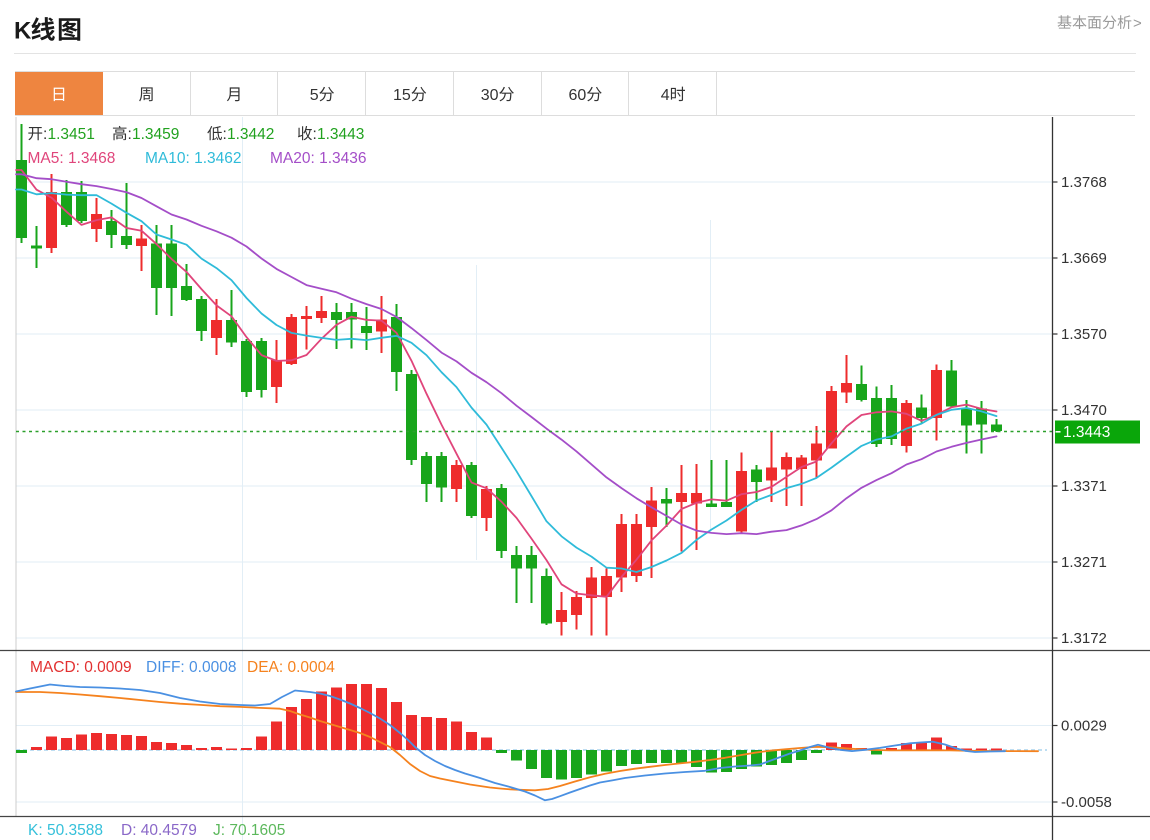 Image resolution: width=1150 pixels, height=840 pixels. I want to click on svg-text: 1.3470, so click(1084, 410).